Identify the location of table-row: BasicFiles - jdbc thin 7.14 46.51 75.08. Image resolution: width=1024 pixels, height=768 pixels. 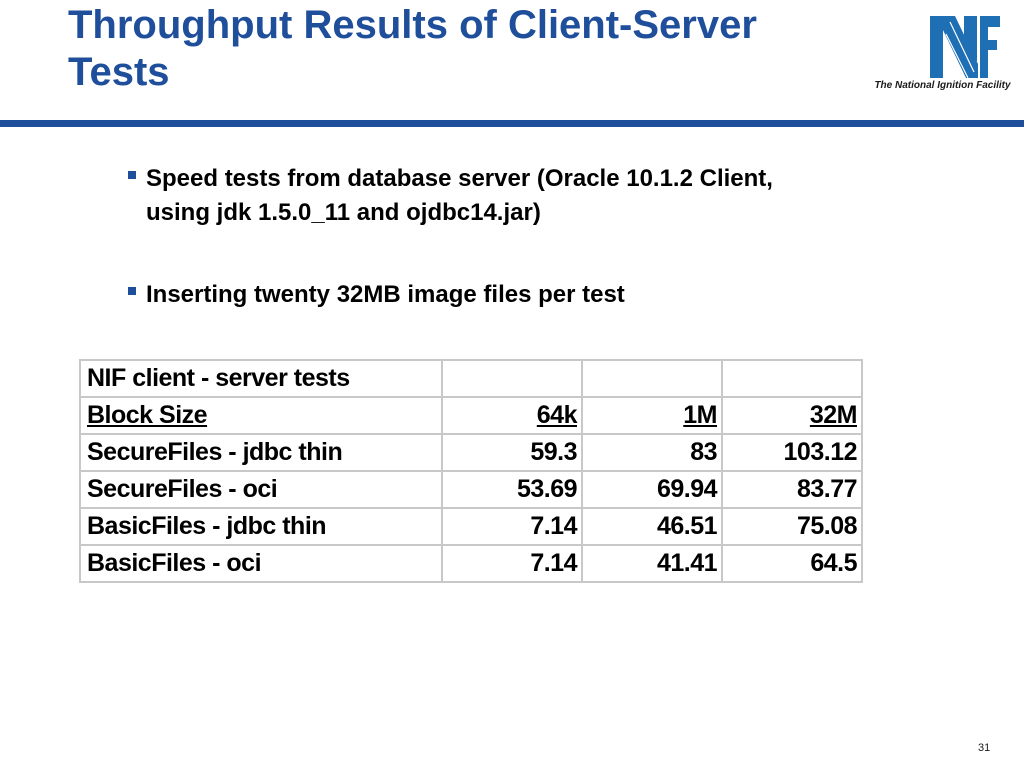
(471, 526).